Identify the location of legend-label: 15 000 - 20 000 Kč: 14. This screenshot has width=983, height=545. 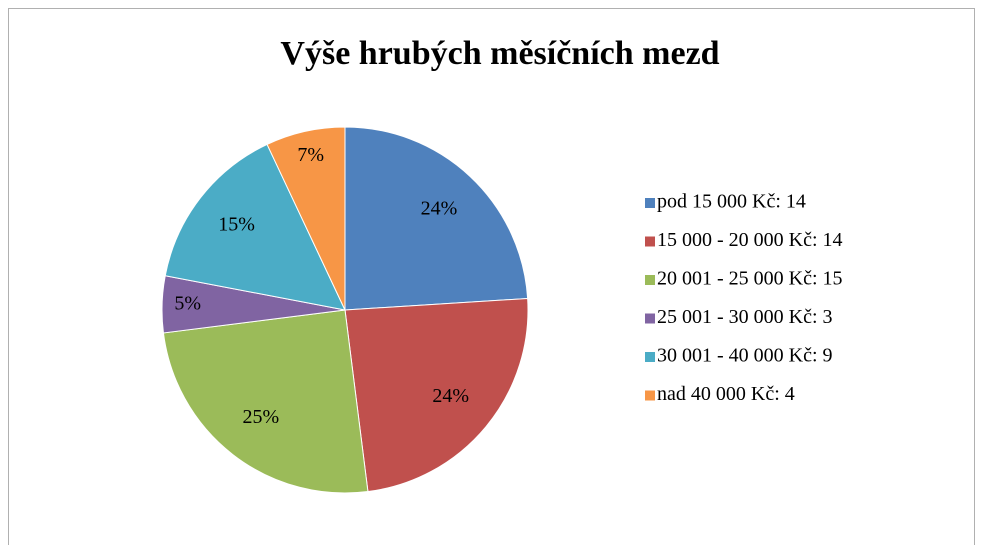
(750, 240).